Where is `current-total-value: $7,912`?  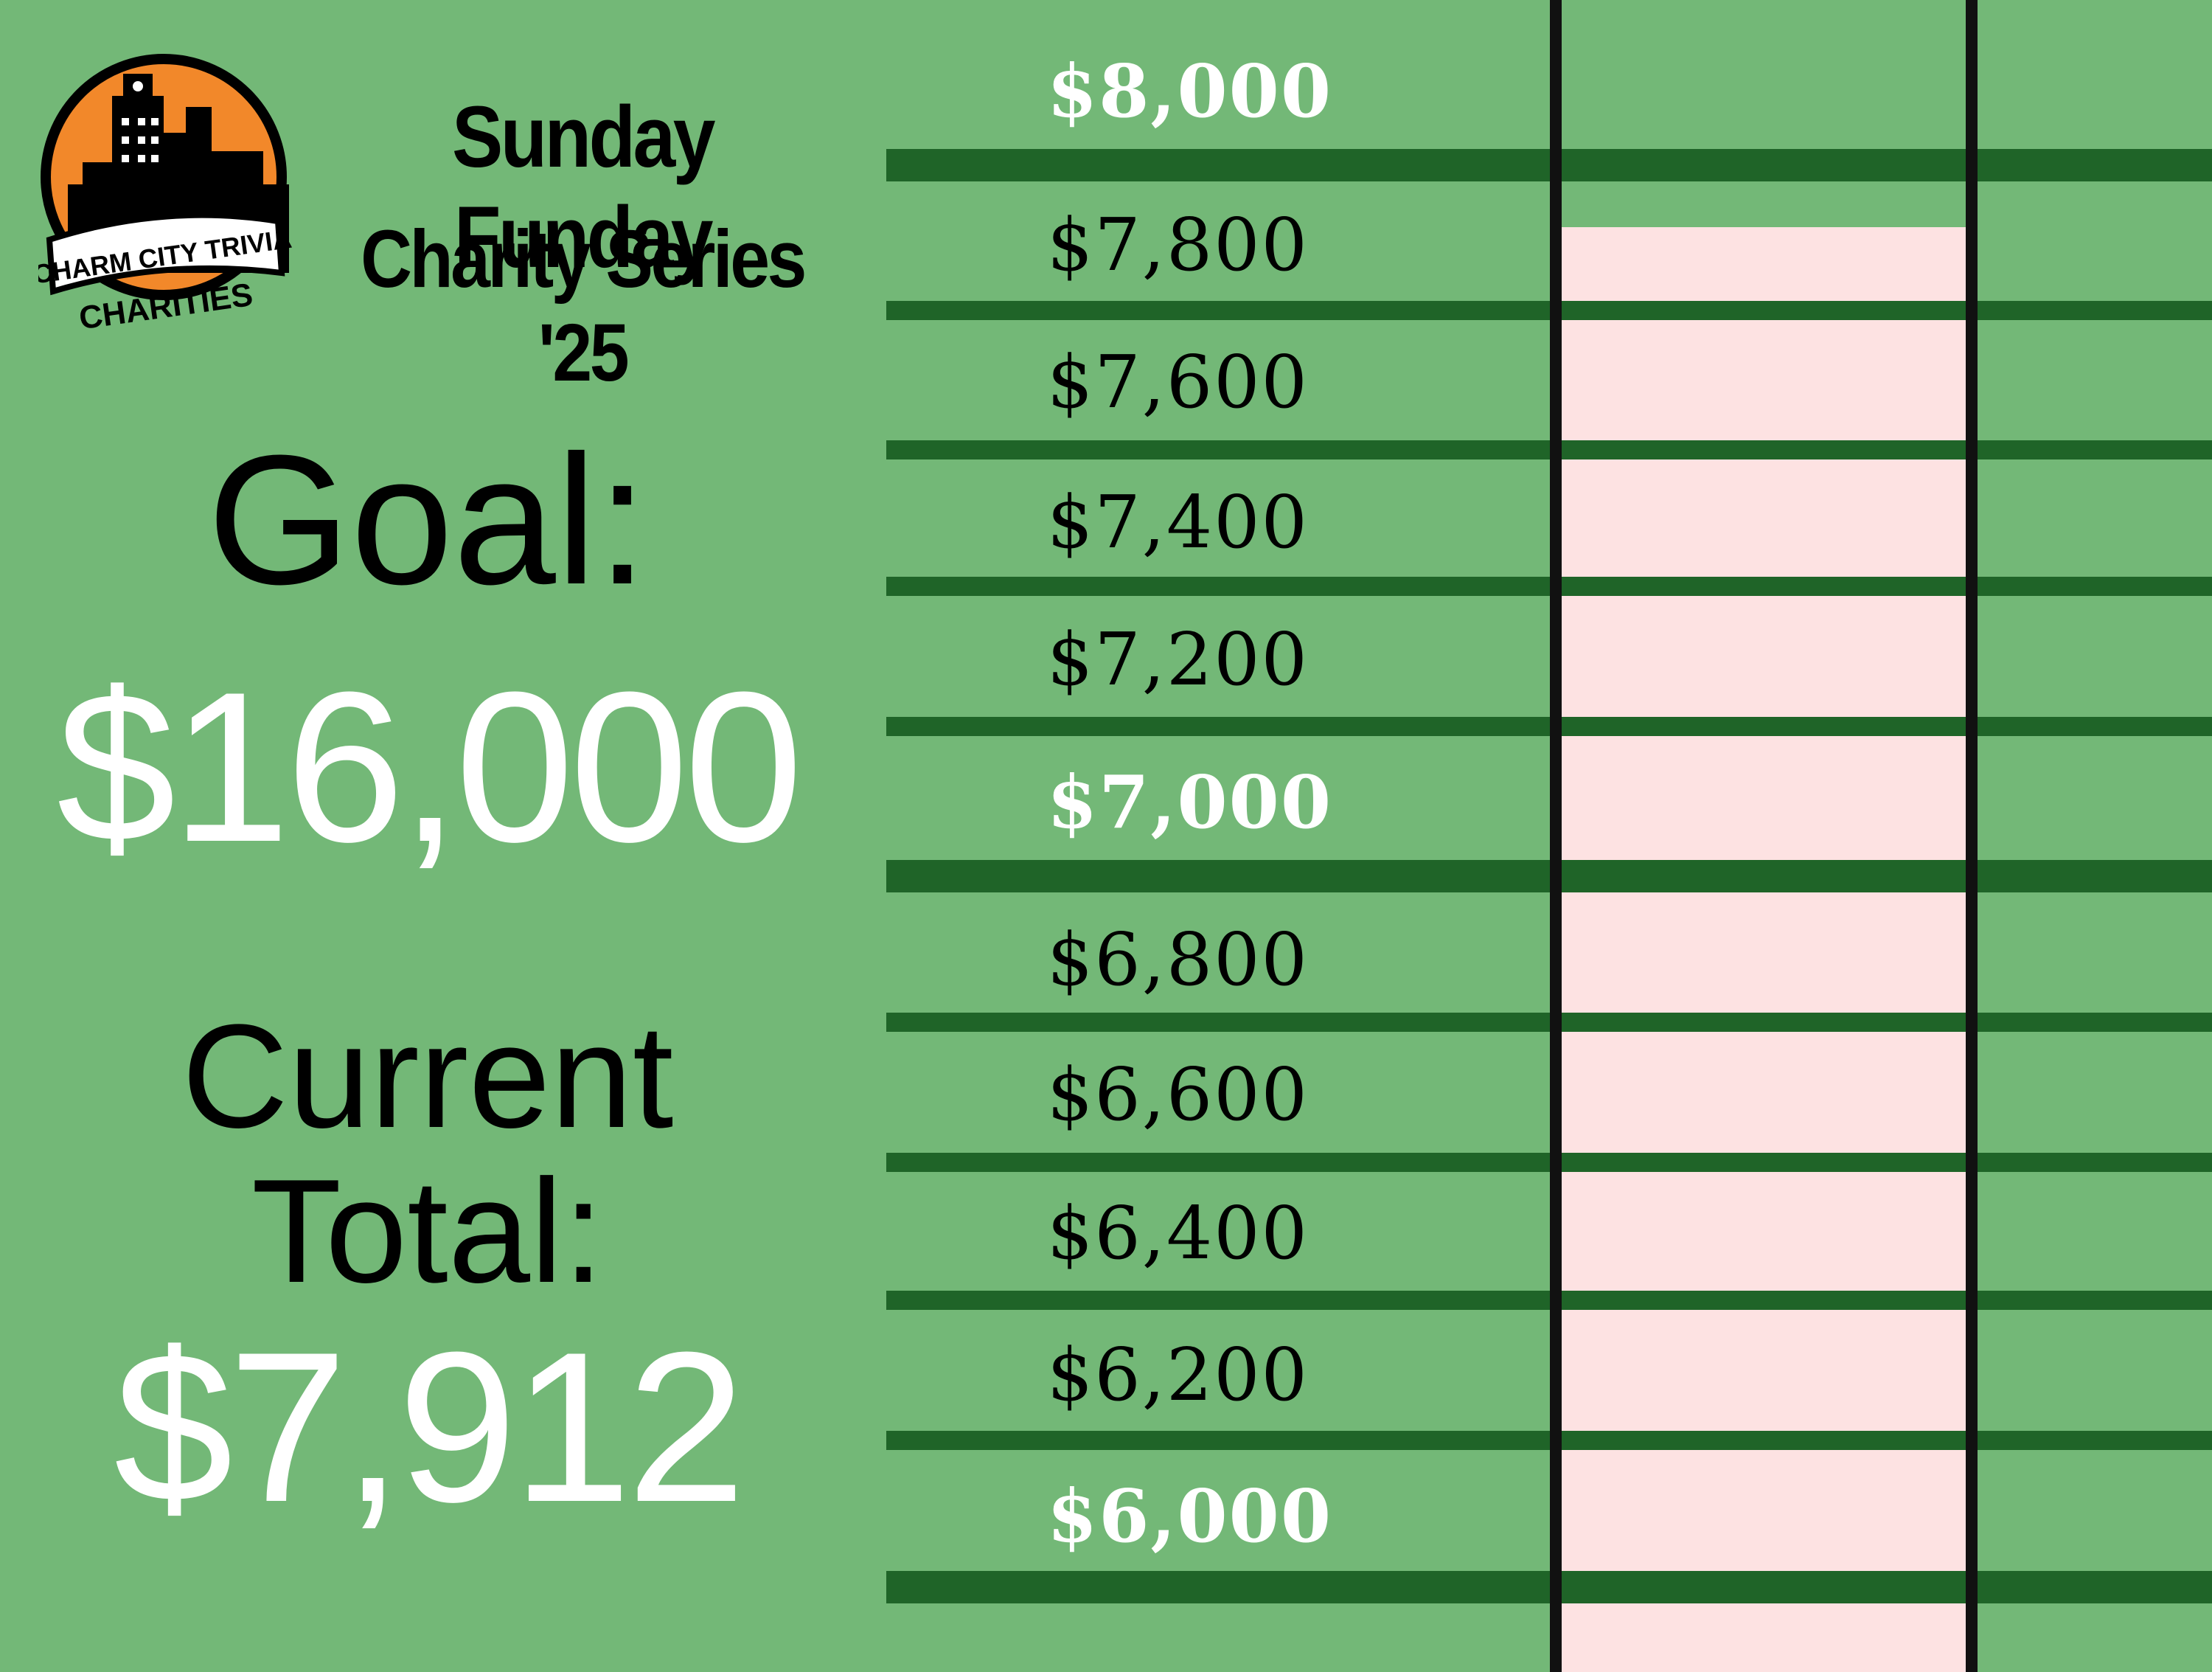 current-total-value: $7,912 is located at coordinates (430, 1427).